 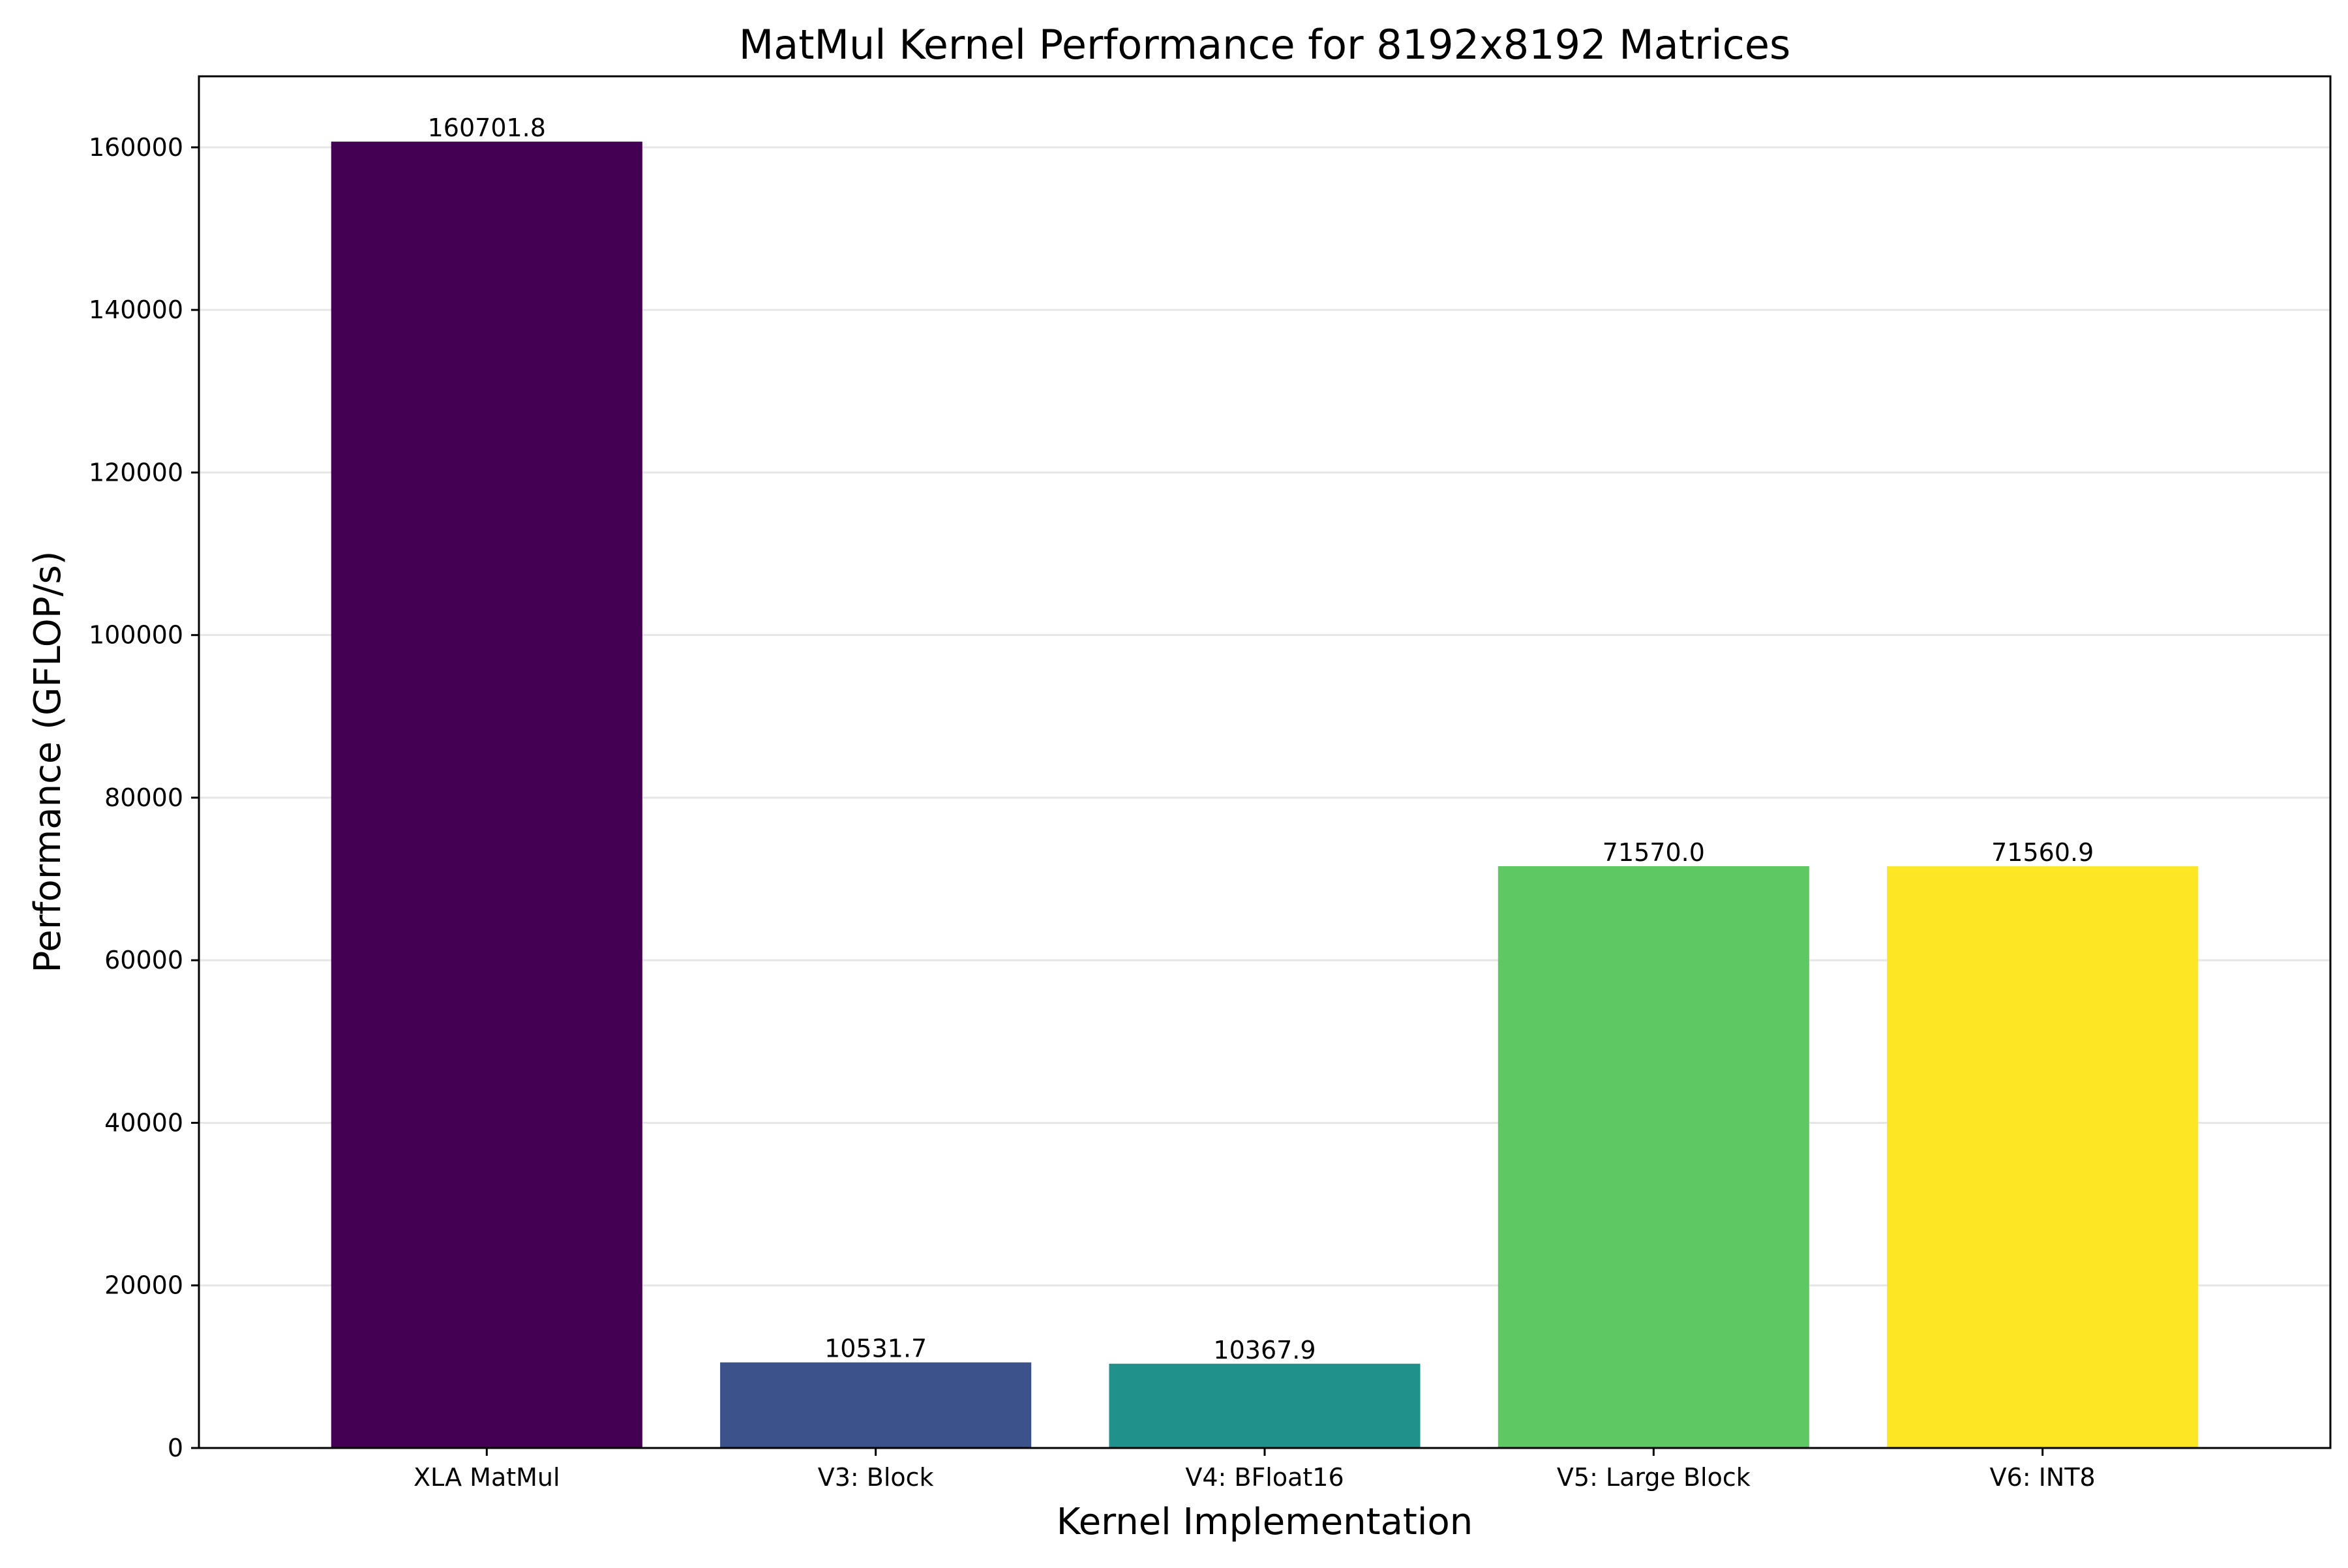 I want to click on y-tick-label: 100000, so click(x=136, y=635).